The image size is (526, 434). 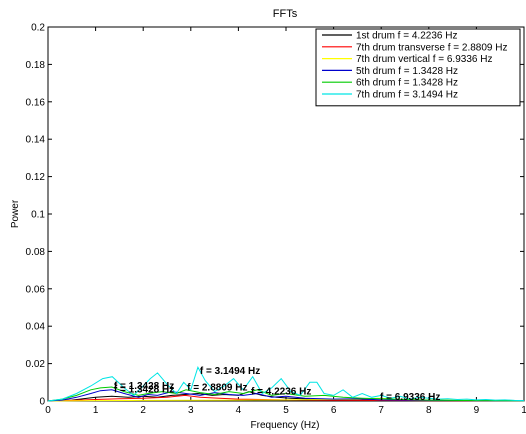 I want to click on legend-entry: 6th drum f = 1.3428 Hz, so click(x=407, y=83).